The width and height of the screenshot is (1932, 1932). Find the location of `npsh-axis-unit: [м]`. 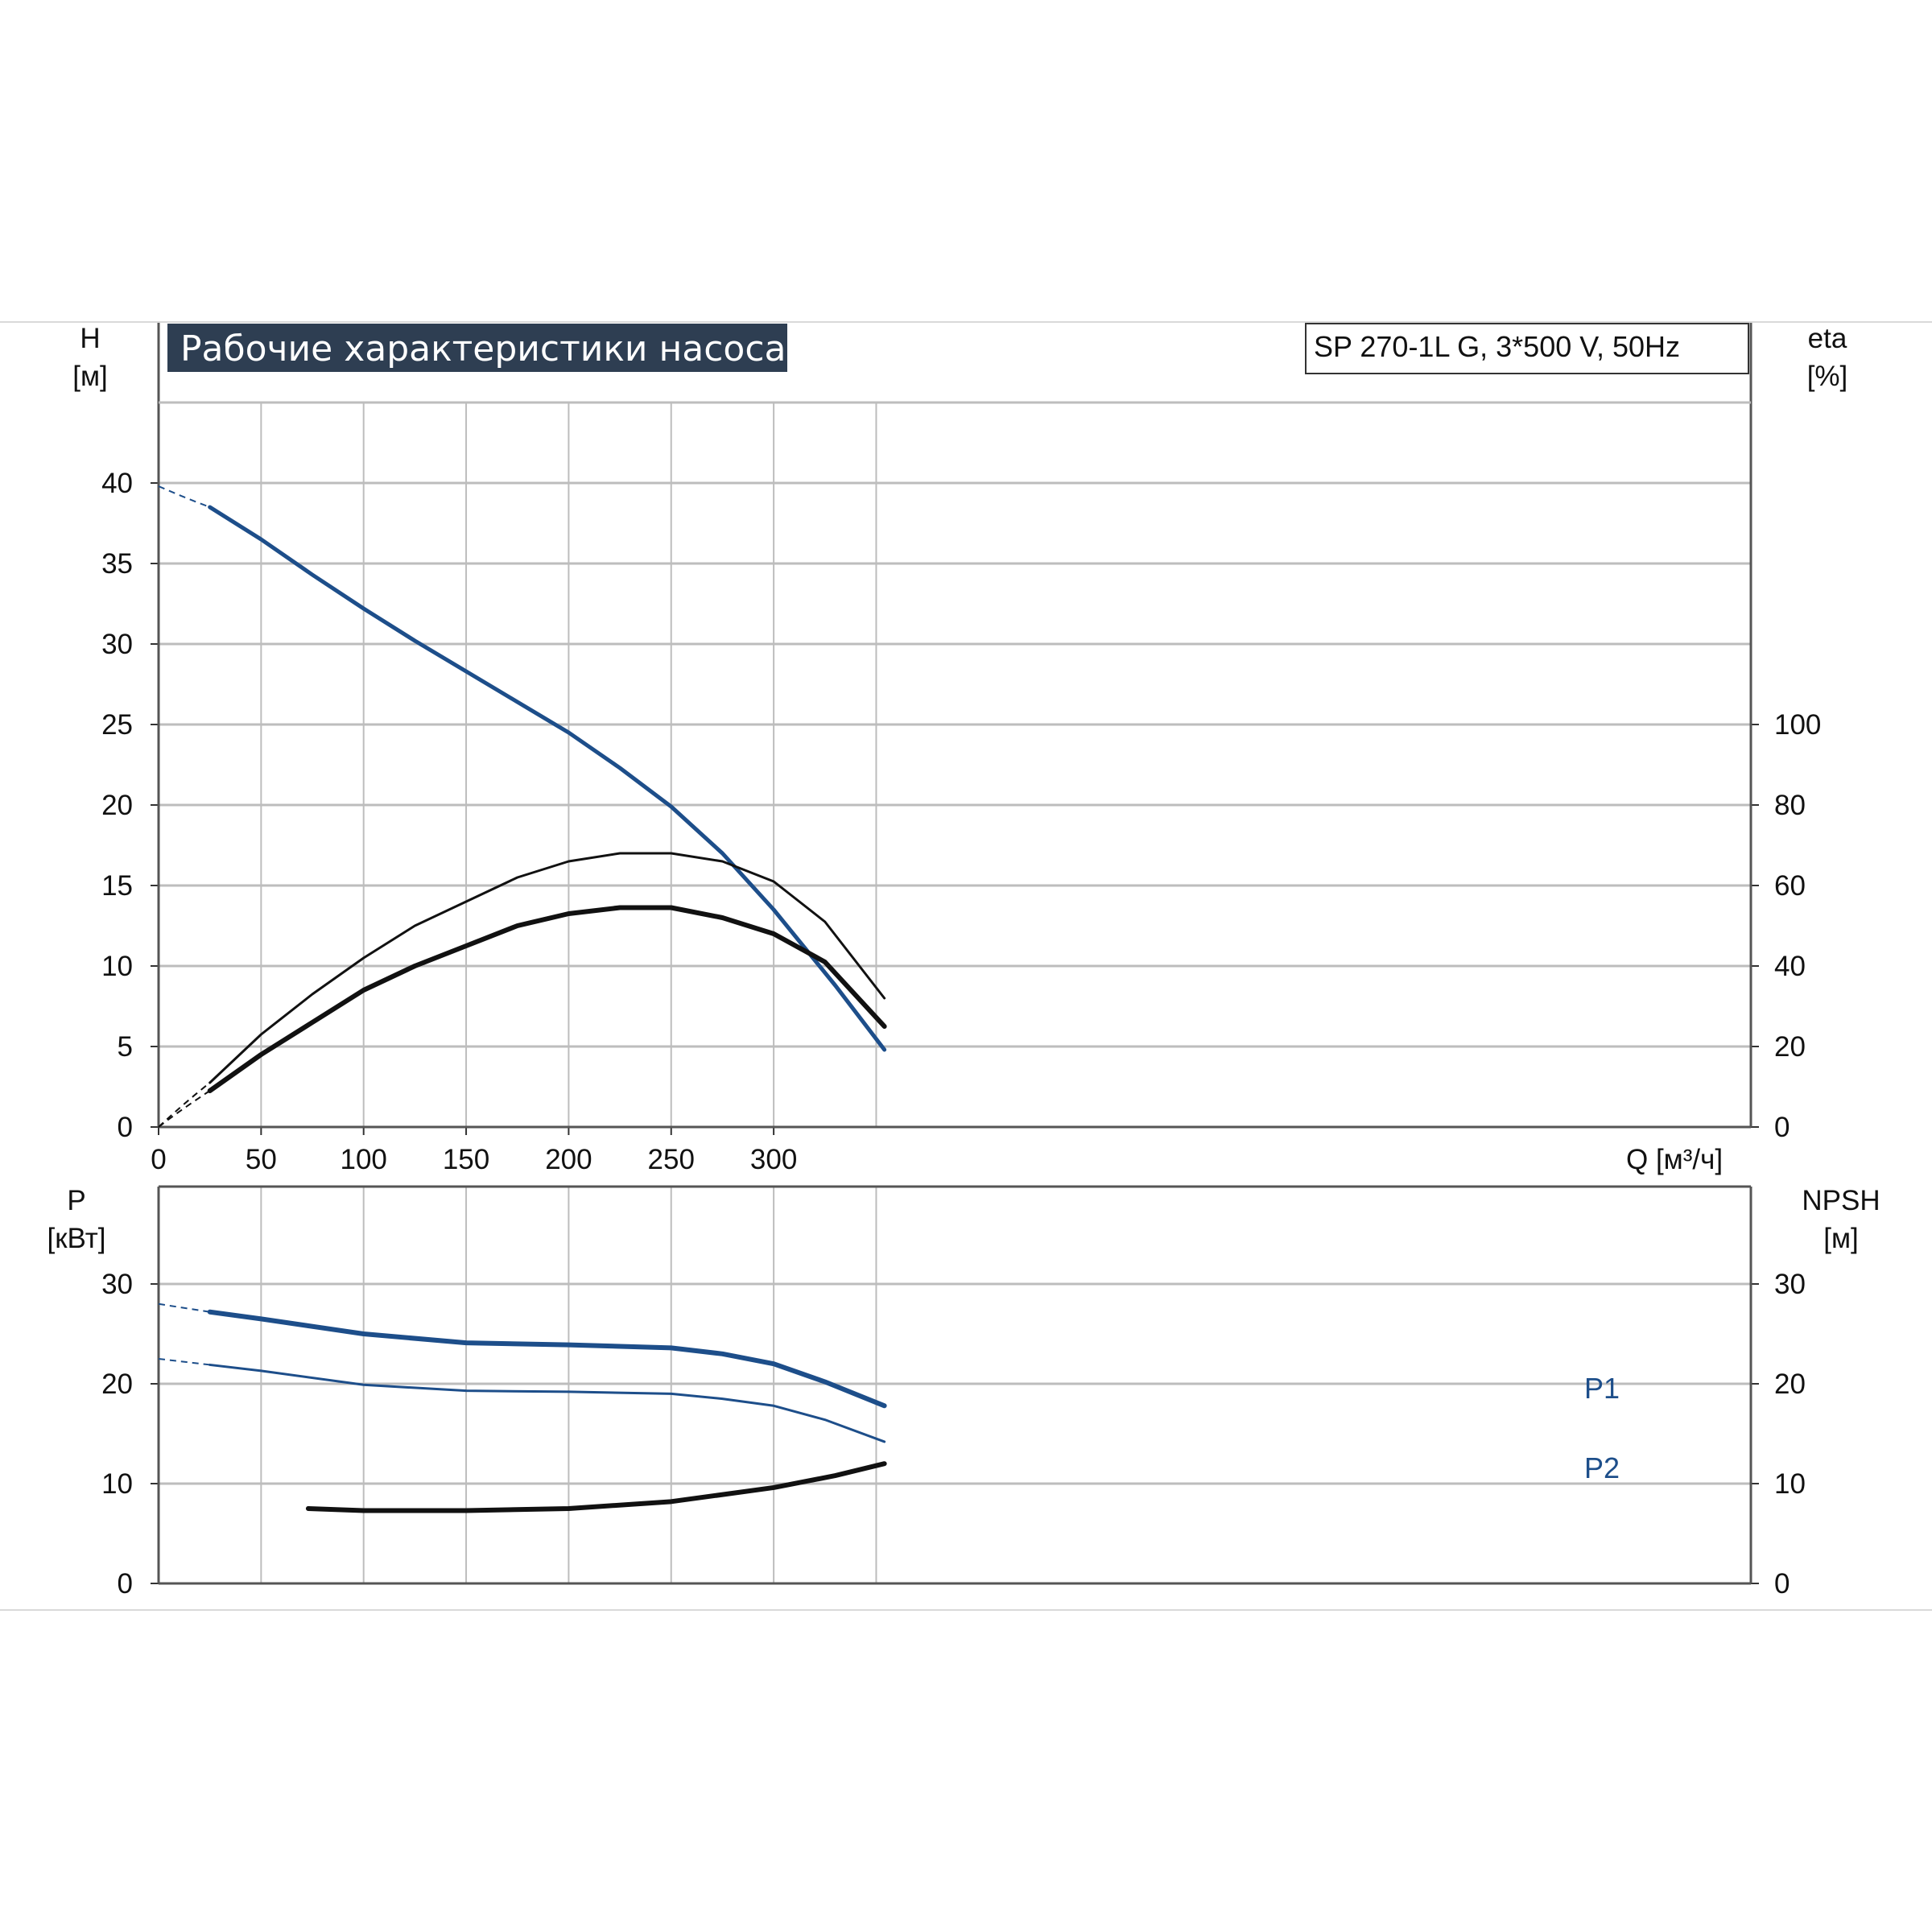

npsh-axis-unit: [м] is located at coordinates (1841, 1238).